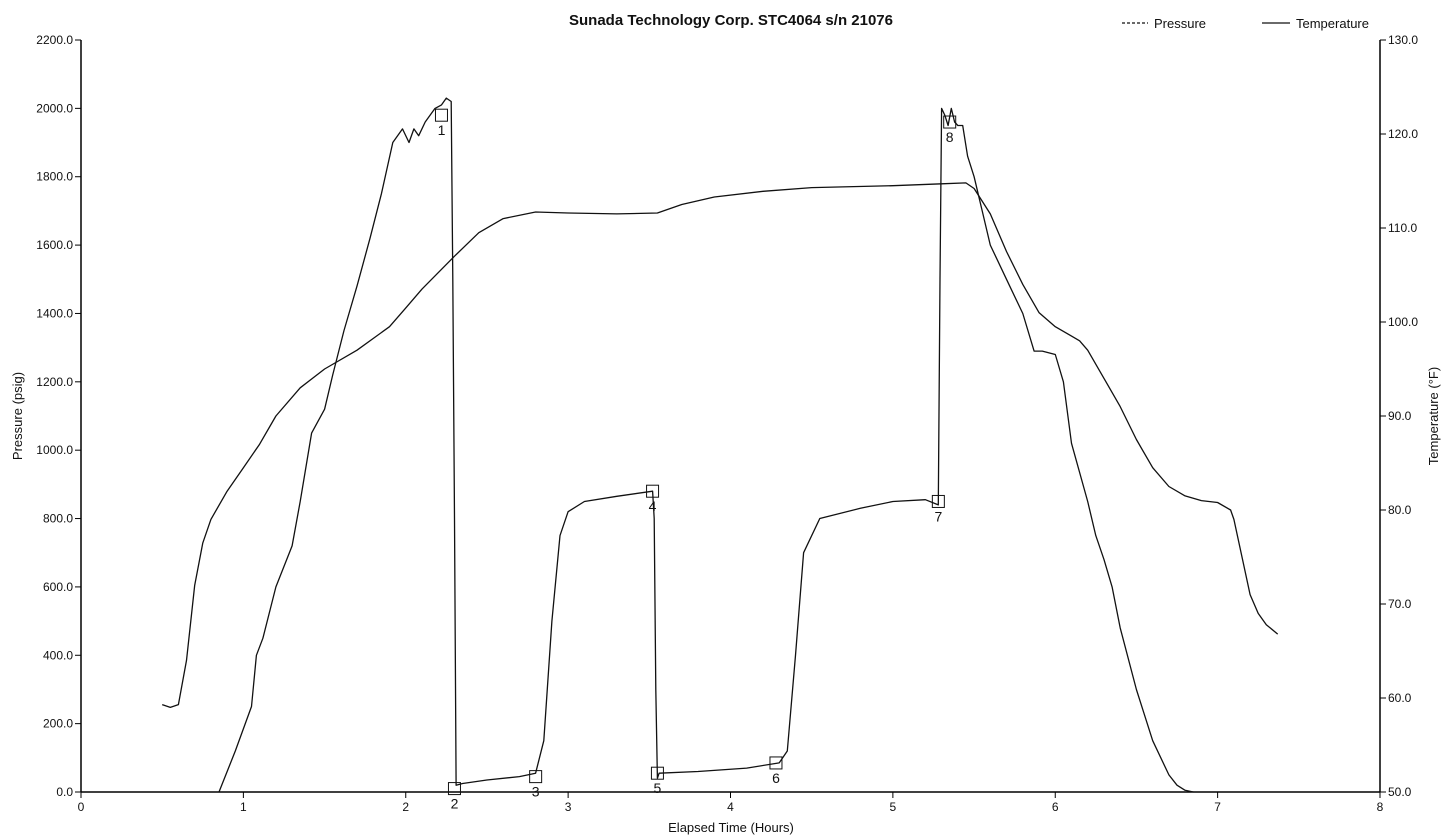  I want to click on right-y-axis-title: Temperature (°F), so click(1433, 416).